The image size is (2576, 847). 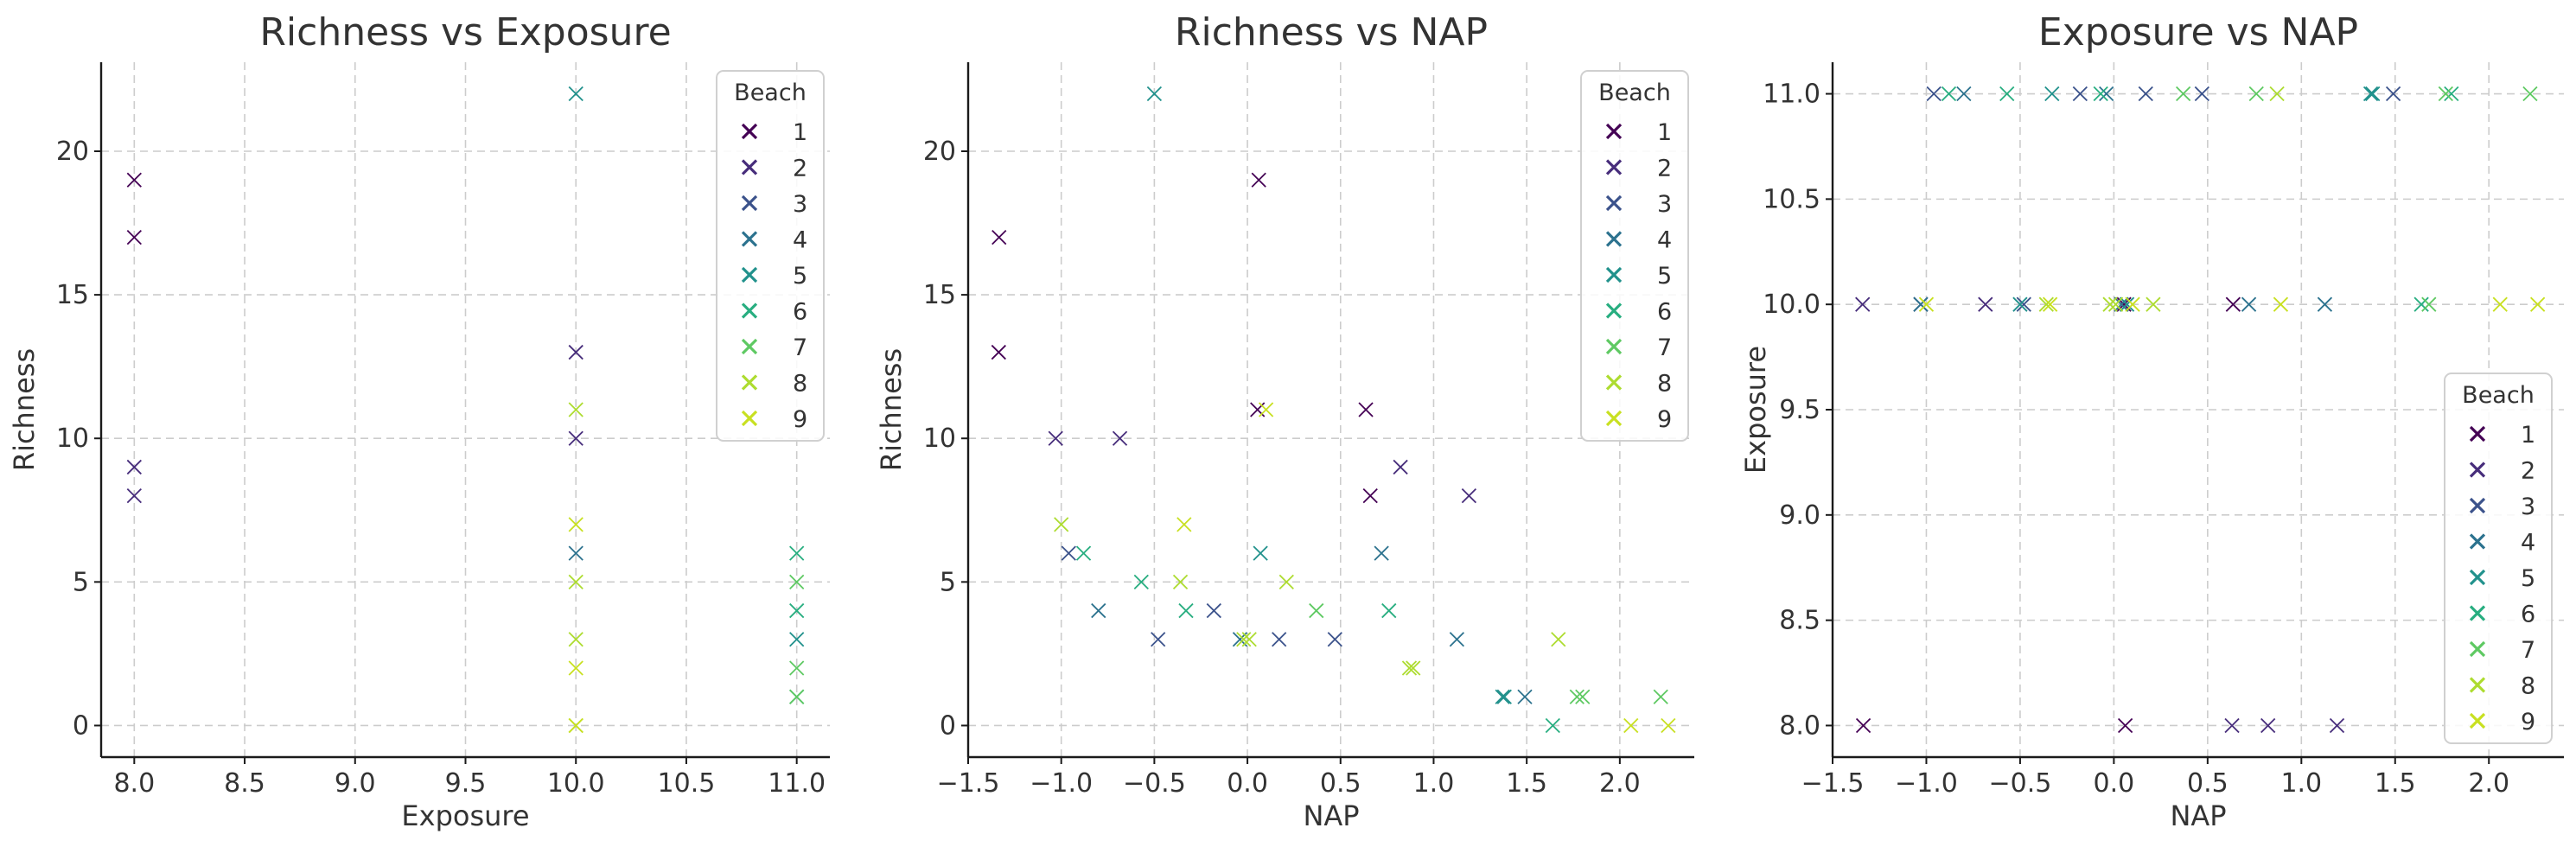 I want to click on x-tick-label: 8.0, so click(x=134, y=783).